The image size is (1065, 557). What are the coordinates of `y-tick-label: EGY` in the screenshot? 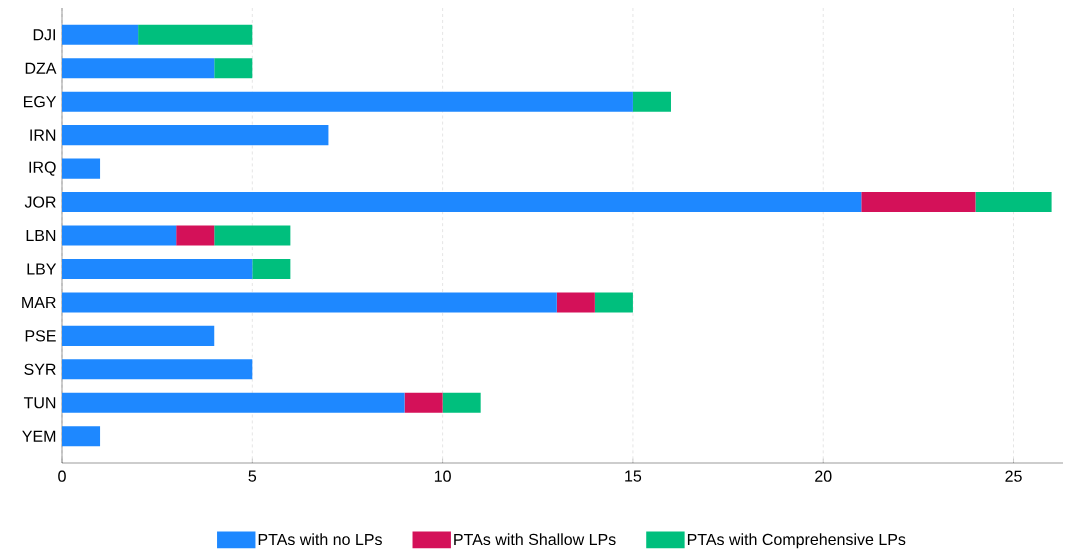 It's located at (40, 102).